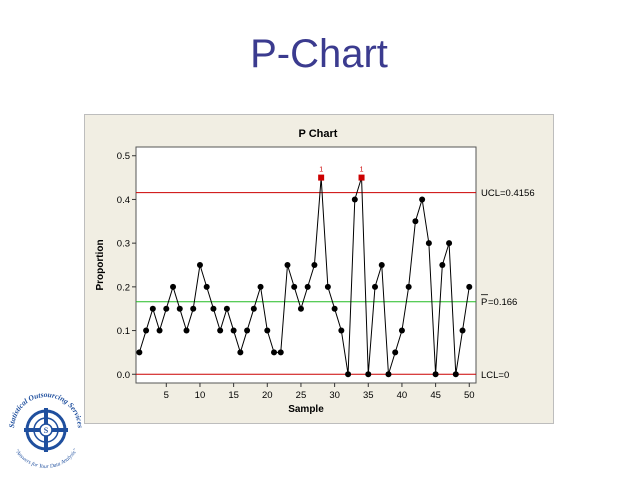  I want to click on x-tick-label: 30, so click(334, 395).